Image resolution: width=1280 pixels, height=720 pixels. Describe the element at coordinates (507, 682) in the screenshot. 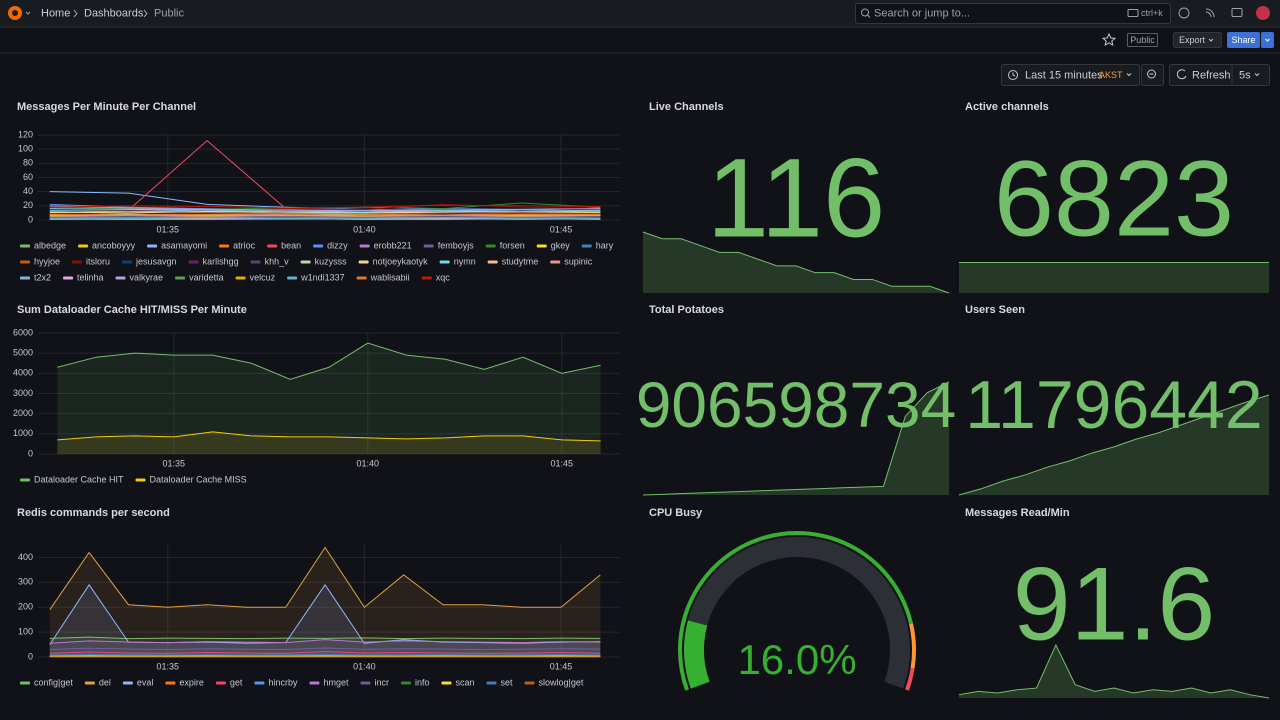

I see `legend-label: set` at that location.